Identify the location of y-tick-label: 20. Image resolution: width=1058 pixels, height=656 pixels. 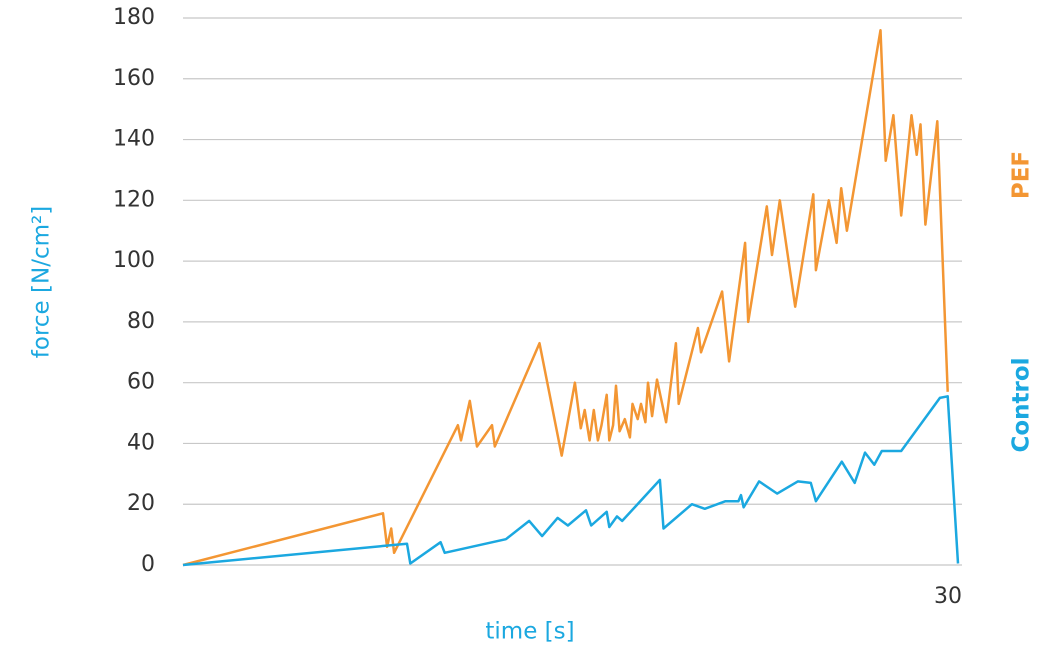
(141, 503).